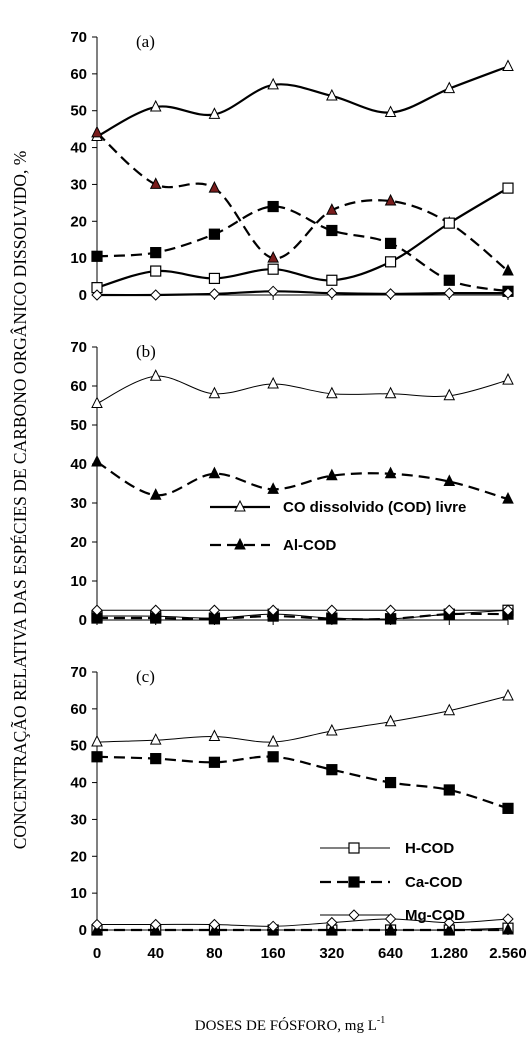 This screenshot has width=528, height=1038. What do you see at coordinates (302, 719) in the screenshot?
I see `series-line-co-dissolvido-cod-livre` at bounding box center [302, 719].